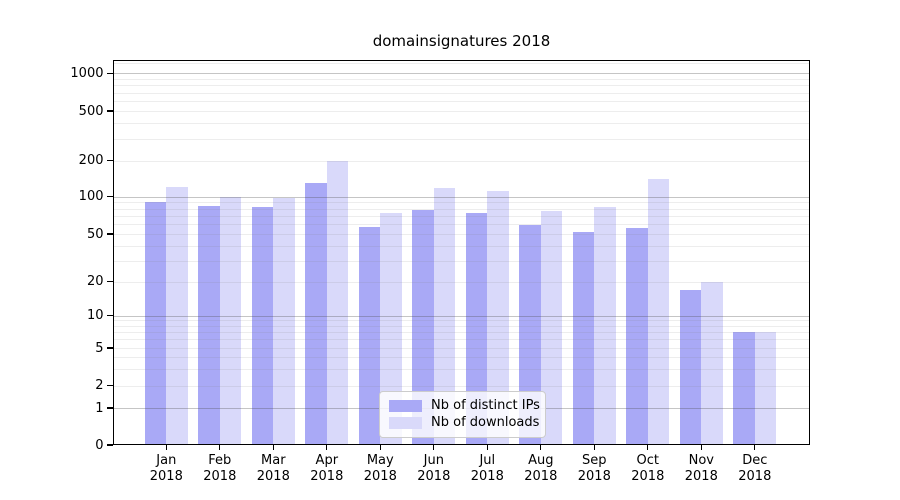 This screenshot has width=900, height=500. Describe the element at coordinates (765, 388) in the screenshot. I see `bar-dec-downloads` at that location.